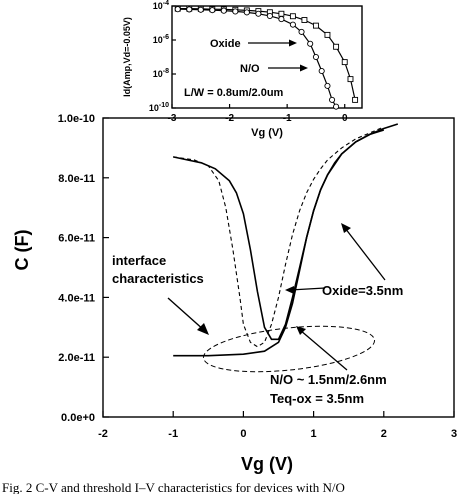 This screenshot has height=494, width=474. I want to click on cv-y-tick-label: 2.0e-11, so click(76, 358).